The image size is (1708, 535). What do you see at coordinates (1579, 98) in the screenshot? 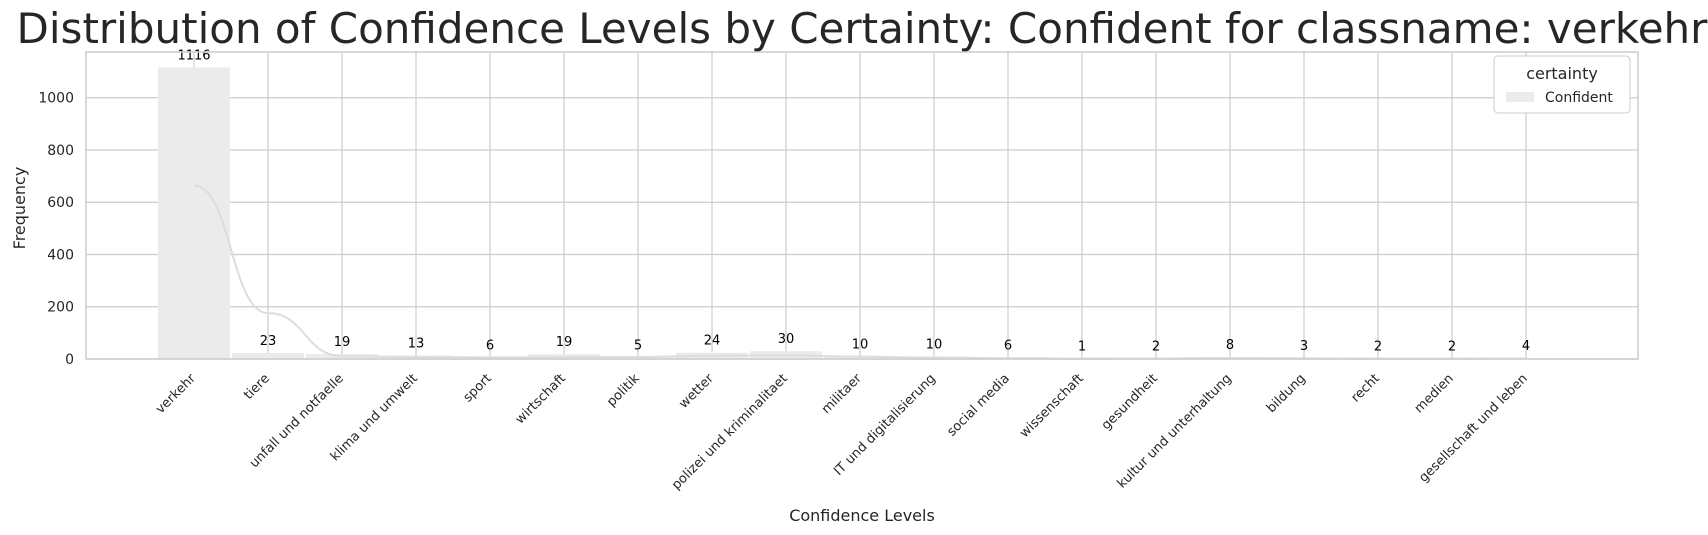
I see `legend-entry-confident: Confident` at bounding box center [1579, 98].